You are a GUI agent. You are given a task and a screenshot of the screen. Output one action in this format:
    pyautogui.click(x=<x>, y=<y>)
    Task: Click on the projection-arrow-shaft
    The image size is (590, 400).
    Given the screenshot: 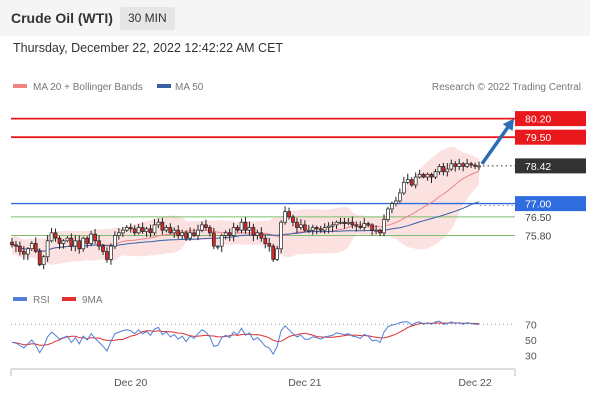 What is the action you would take?
    pyautogui.click(x=495, y=144)
    